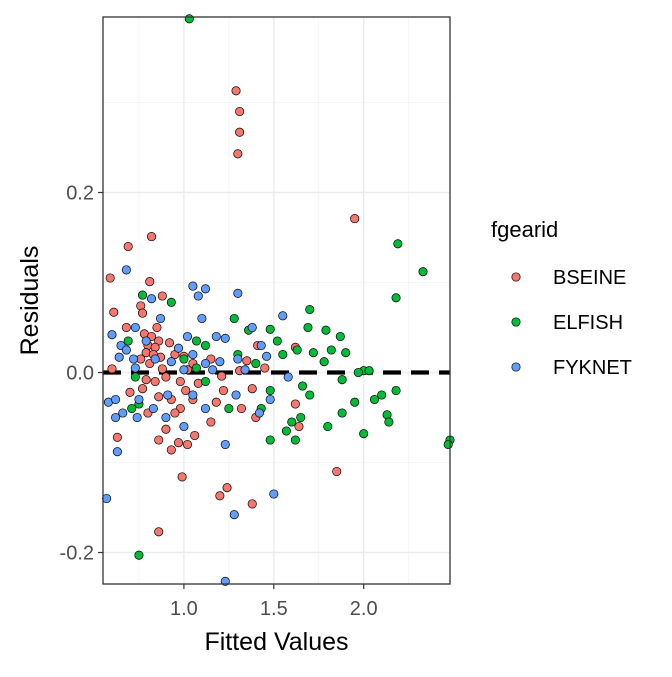 The image size is (672, 677). What do you see at coordinates (516, 322) in the screenshot?
I see `legend-key-elfish` at bounding box center [516, 322].